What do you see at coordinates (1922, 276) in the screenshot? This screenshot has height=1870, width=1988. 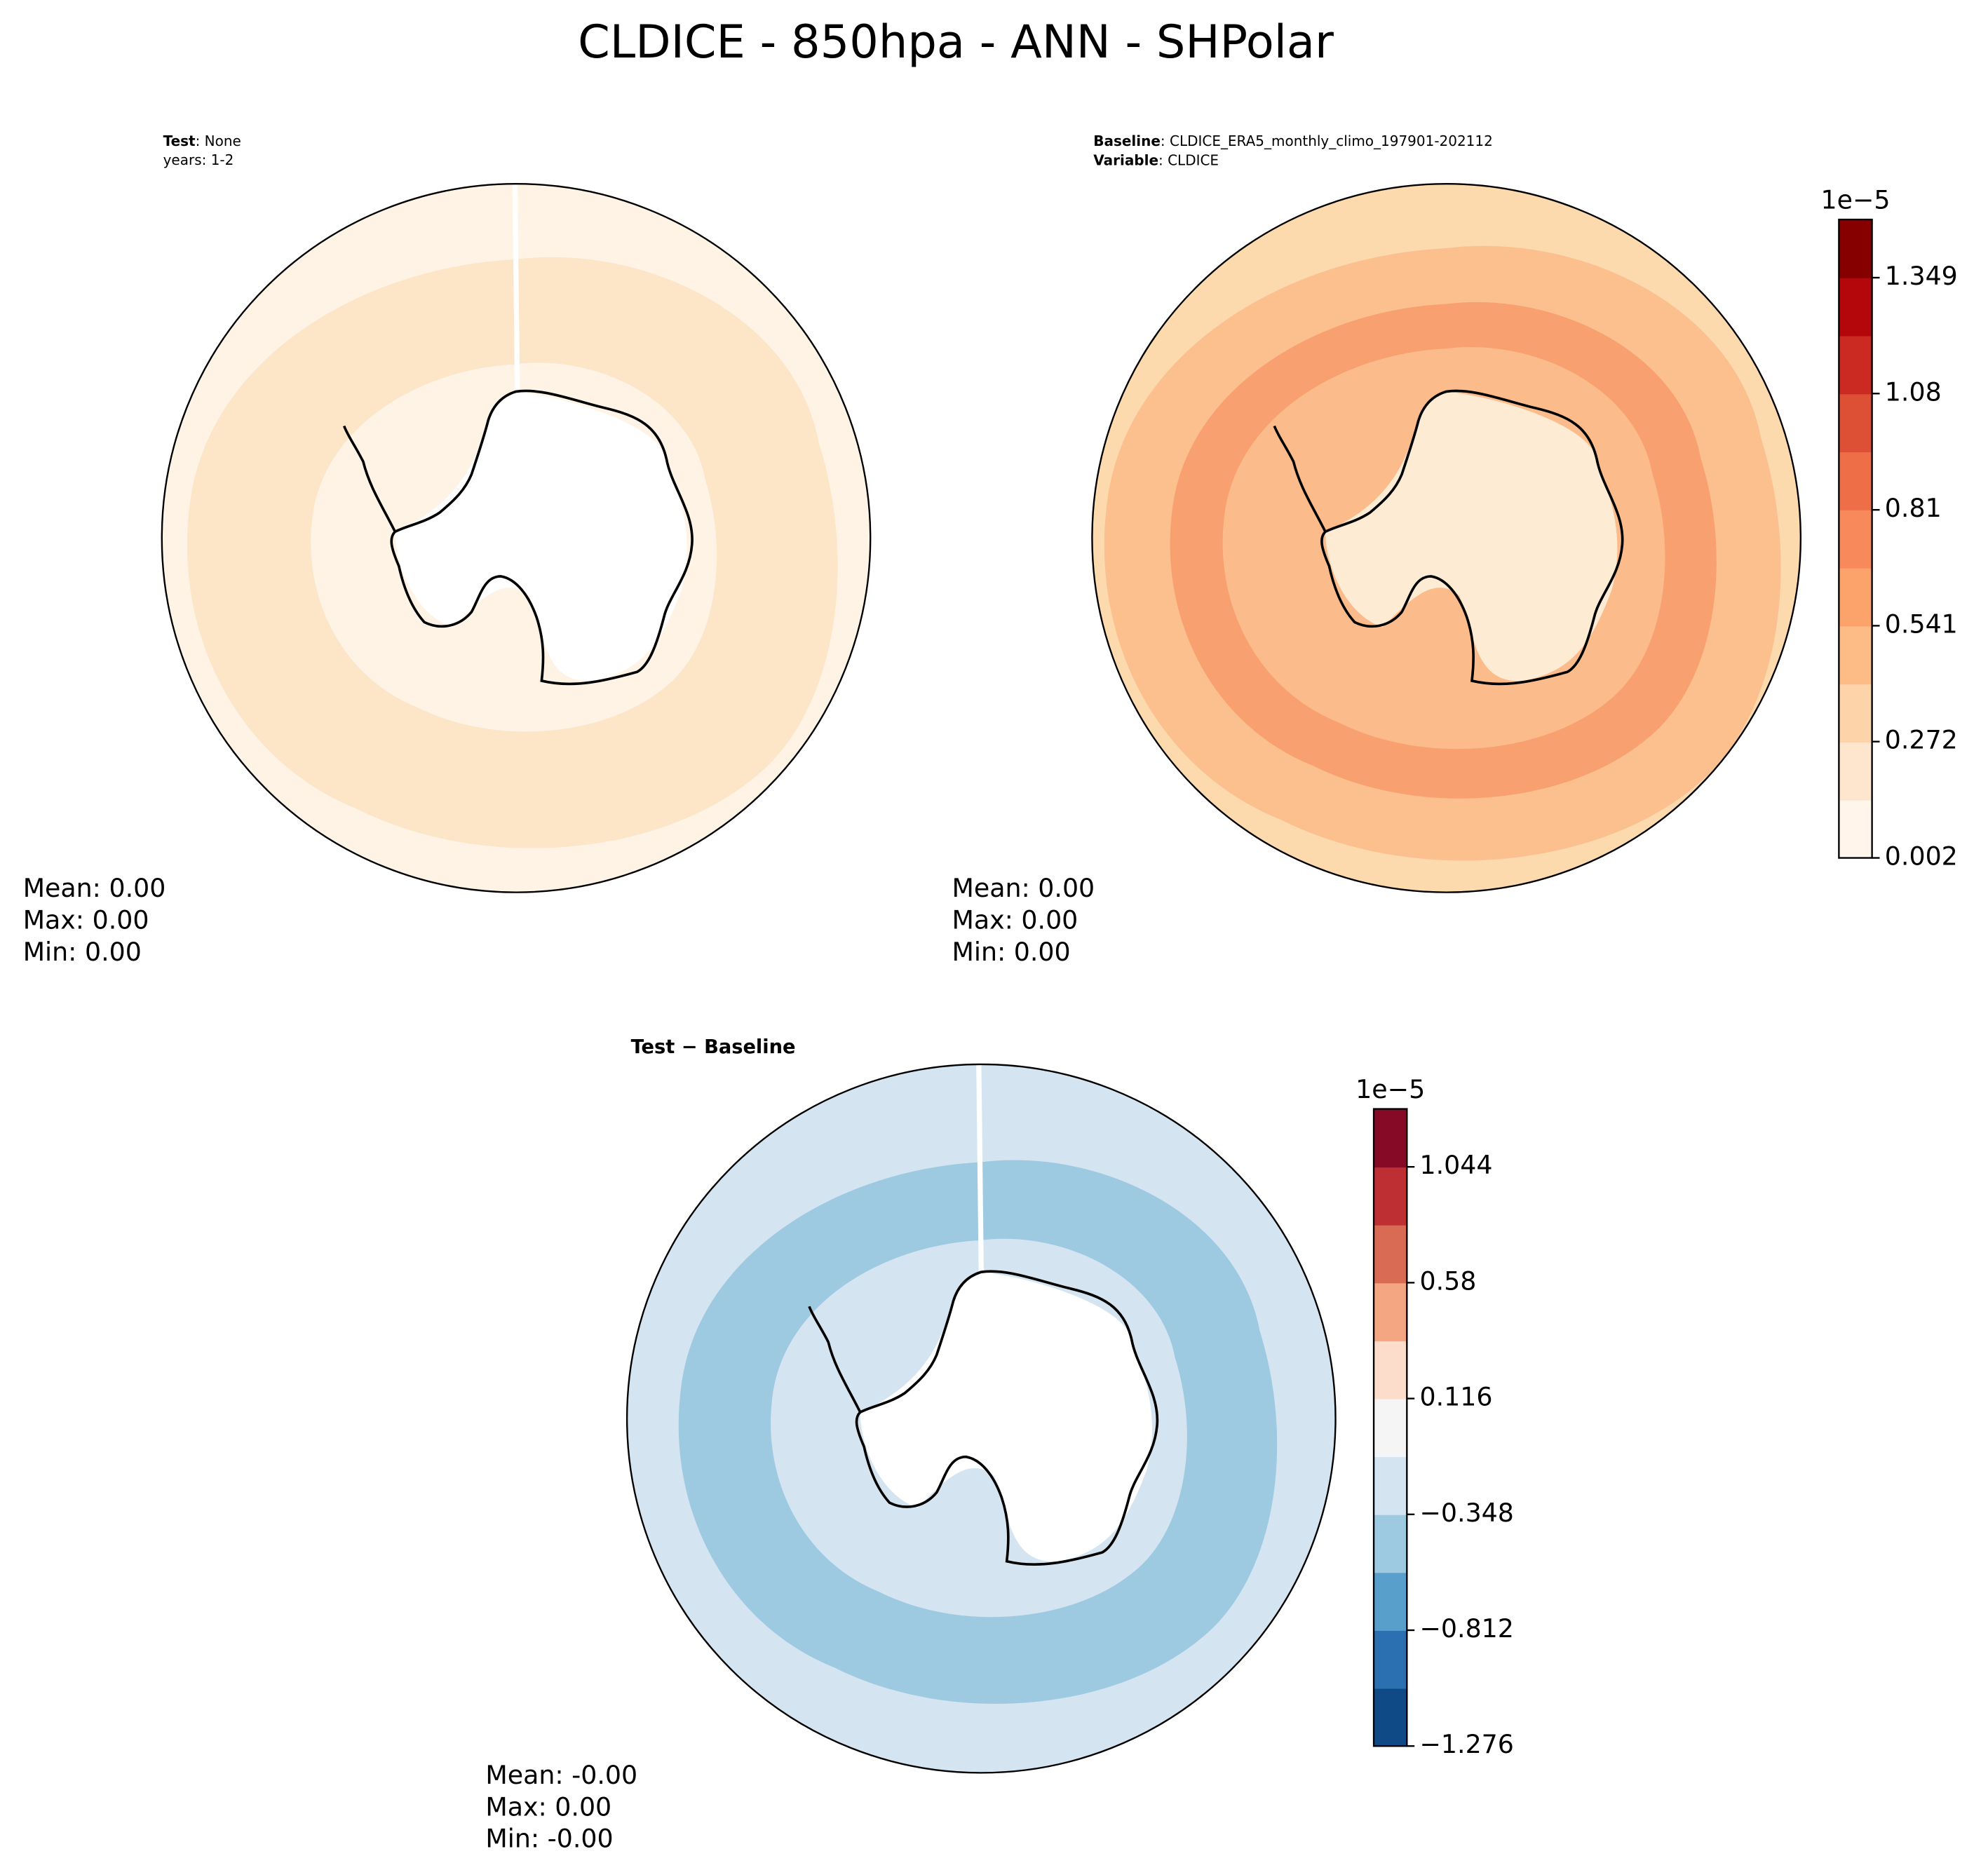 I see `colorbar-tick-label: 1.349` at bounding box center [1922, 276].